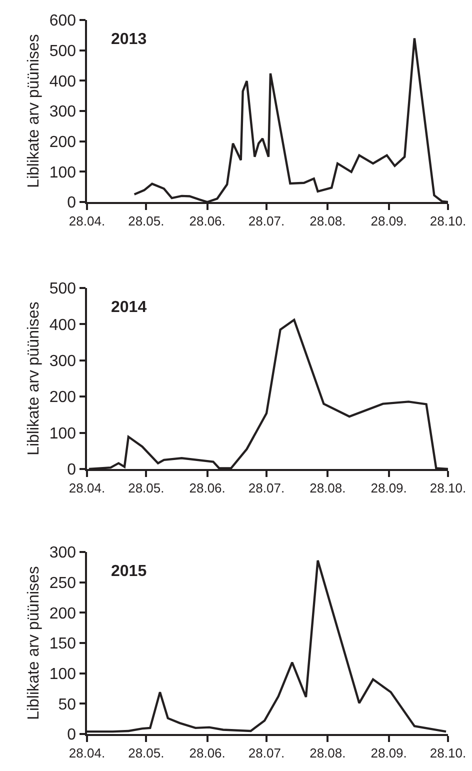  Describe the element at coordinates (67, 705) in the screenshot. I see `y-tick-label: 50` at that location.